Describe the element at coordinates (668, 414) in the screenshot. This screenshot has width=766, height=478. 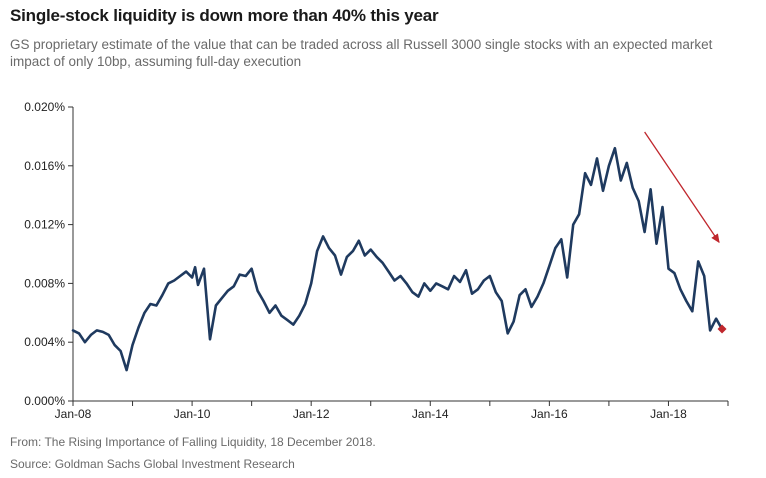
I see `x-tick-label: Jan-18` at that location.